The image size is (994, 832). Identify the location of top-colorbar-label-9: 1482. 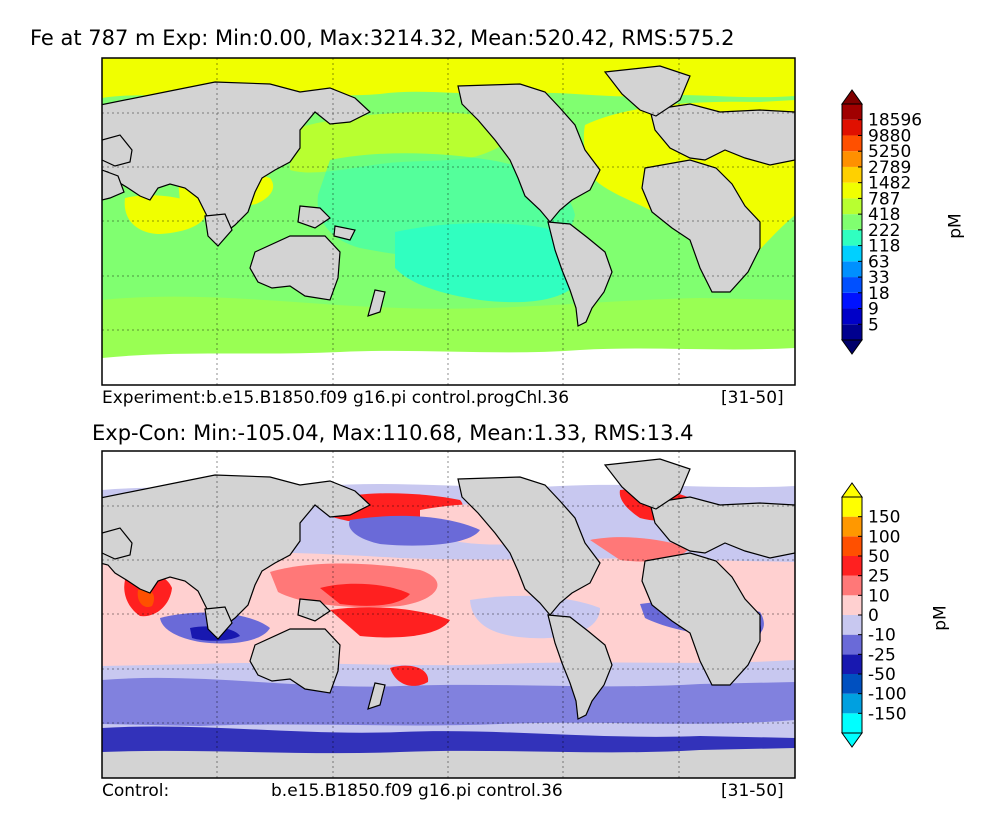
(889, 184).